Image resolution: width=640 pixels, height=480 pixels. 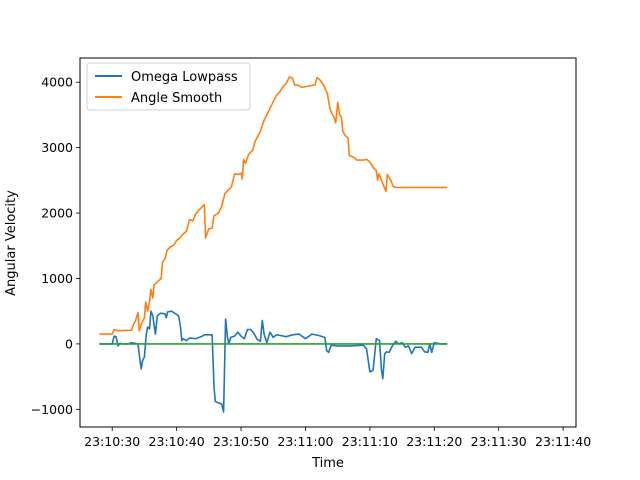 I want to click on x-tick-label: 23:11:30, so click(x=499, y=441).